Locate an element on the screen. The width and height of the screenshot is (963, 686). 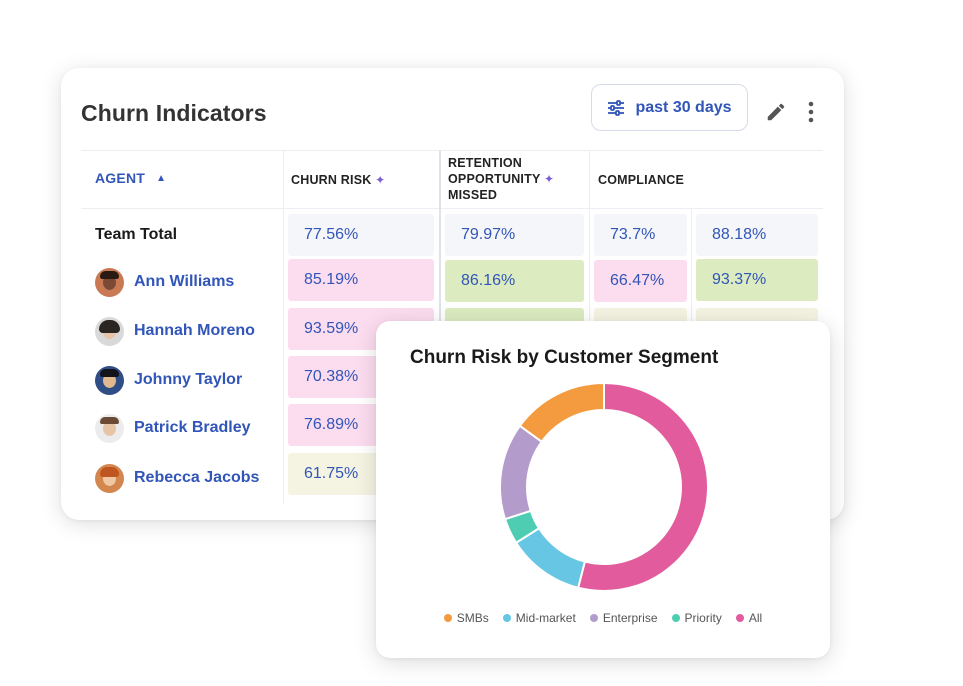
agent-name: Johnny Taylor is located at coordinates (188, 379).